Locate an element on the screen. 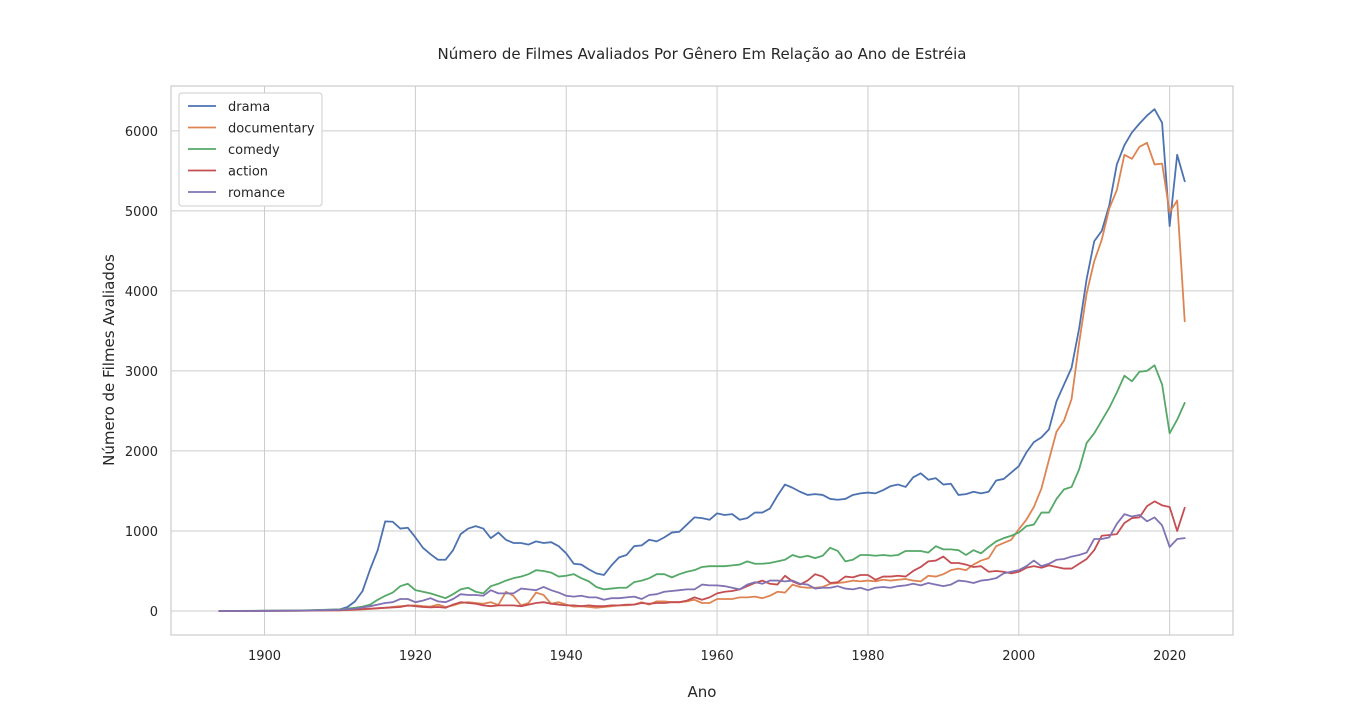  y-tick-label: 3000 is located at coordinates (141, 372).